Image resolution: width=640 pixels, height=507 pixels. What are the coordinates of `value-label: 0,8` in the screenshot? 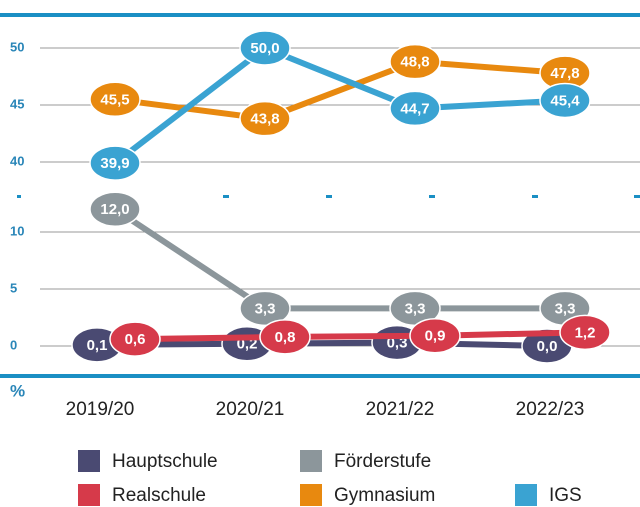 It's located at (285, 337).